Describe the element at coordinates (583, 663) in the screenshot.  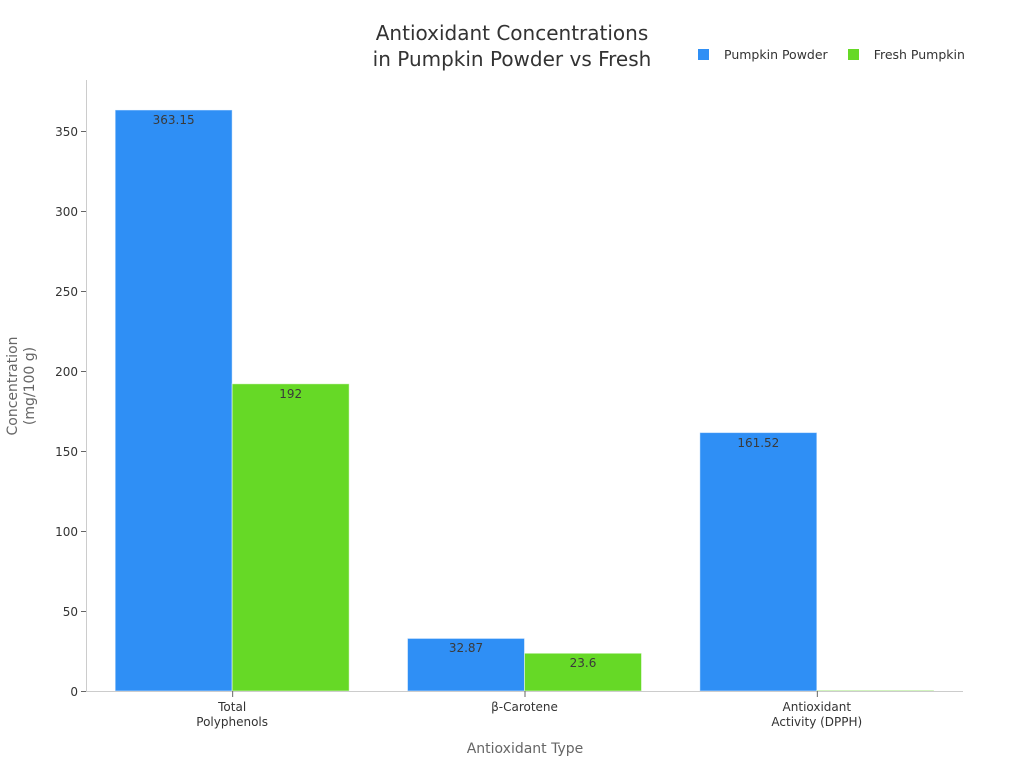
I see `bar-value-label: 23.6` at that location.